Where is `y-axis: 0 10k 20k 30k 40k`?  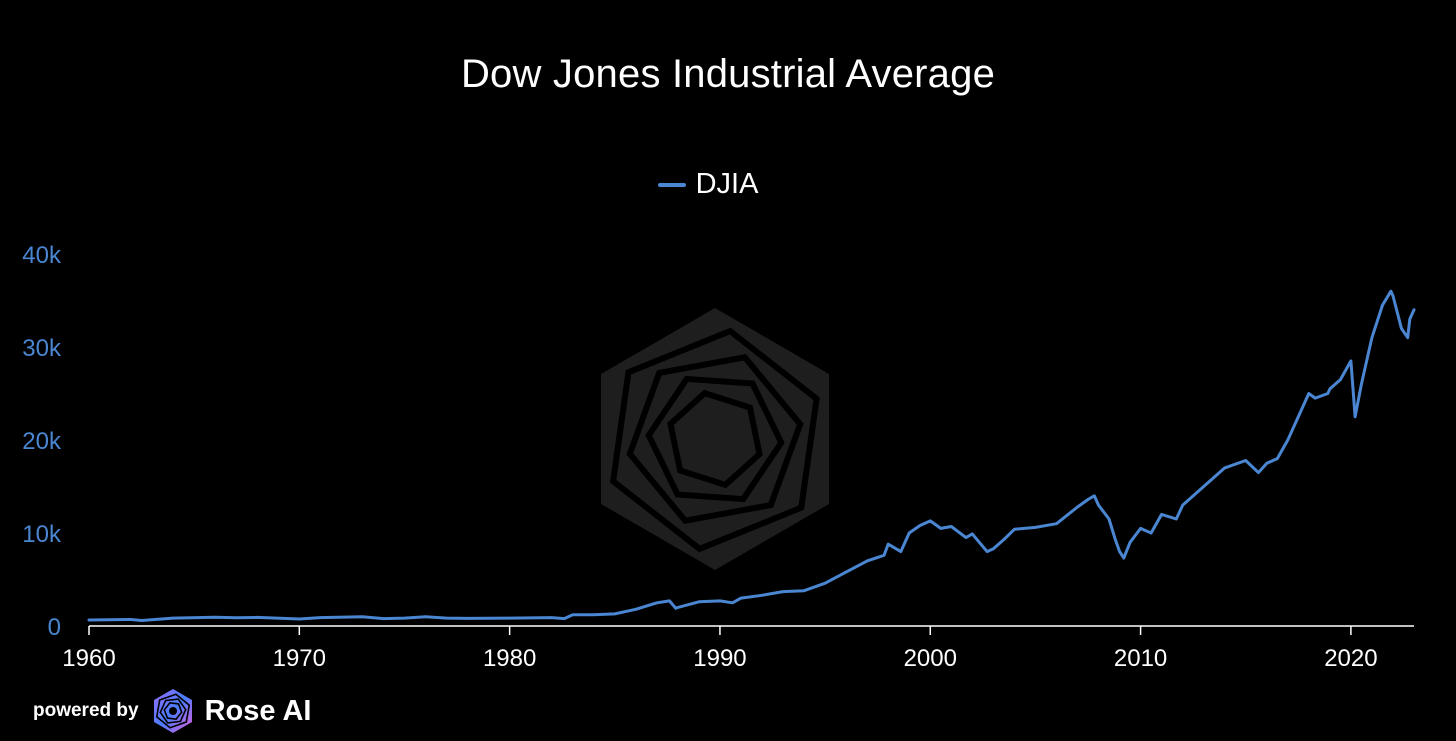
y-axis: 0 10k 20k 30k 40k is located at coordinates (42, 441).